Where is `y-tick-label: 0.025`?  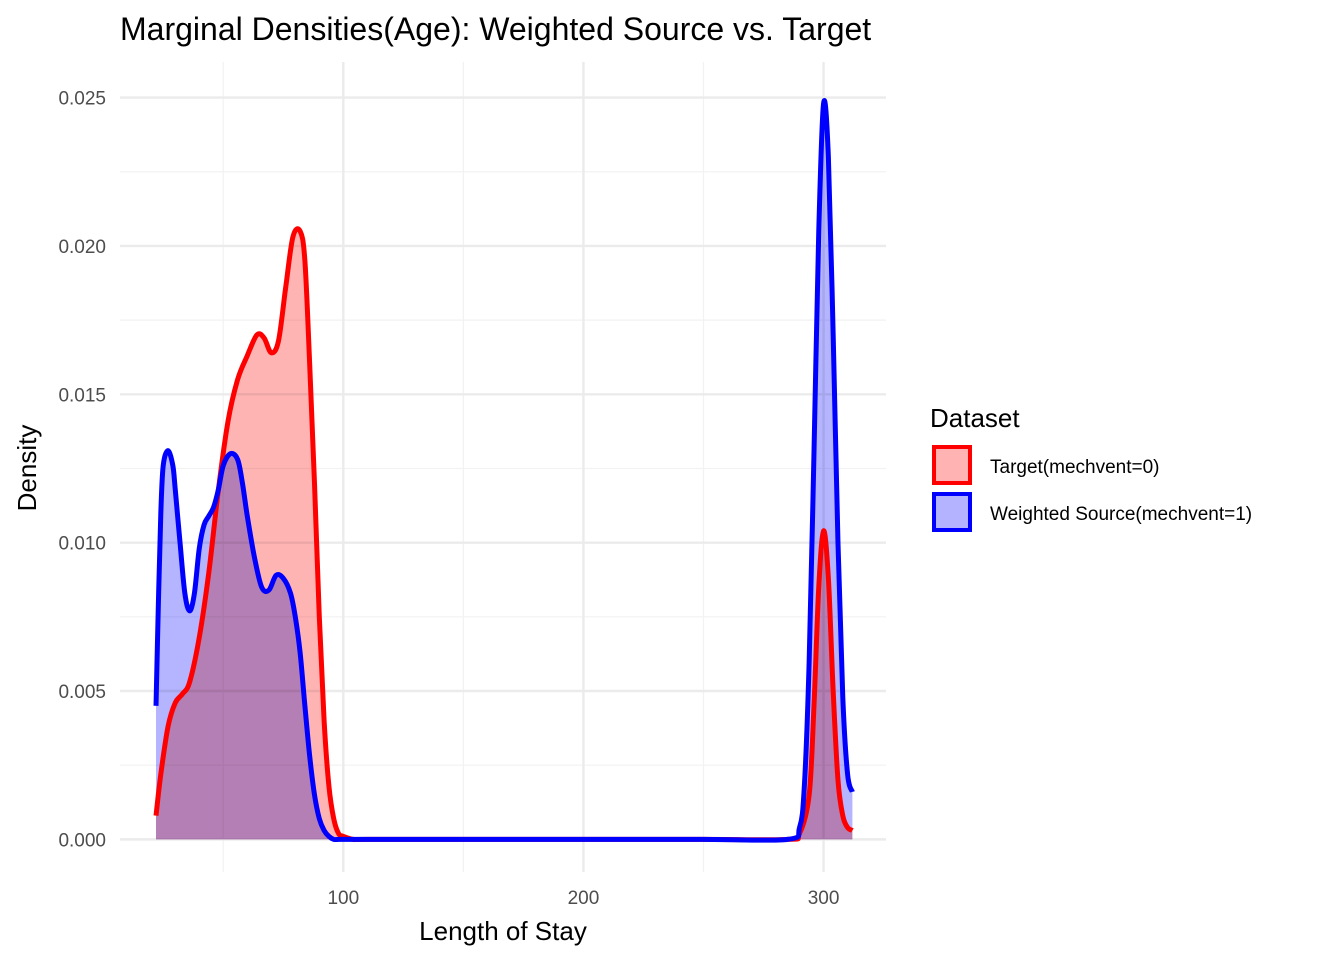
y-tick-label: 0.025 is located at coordinates (82, 99).